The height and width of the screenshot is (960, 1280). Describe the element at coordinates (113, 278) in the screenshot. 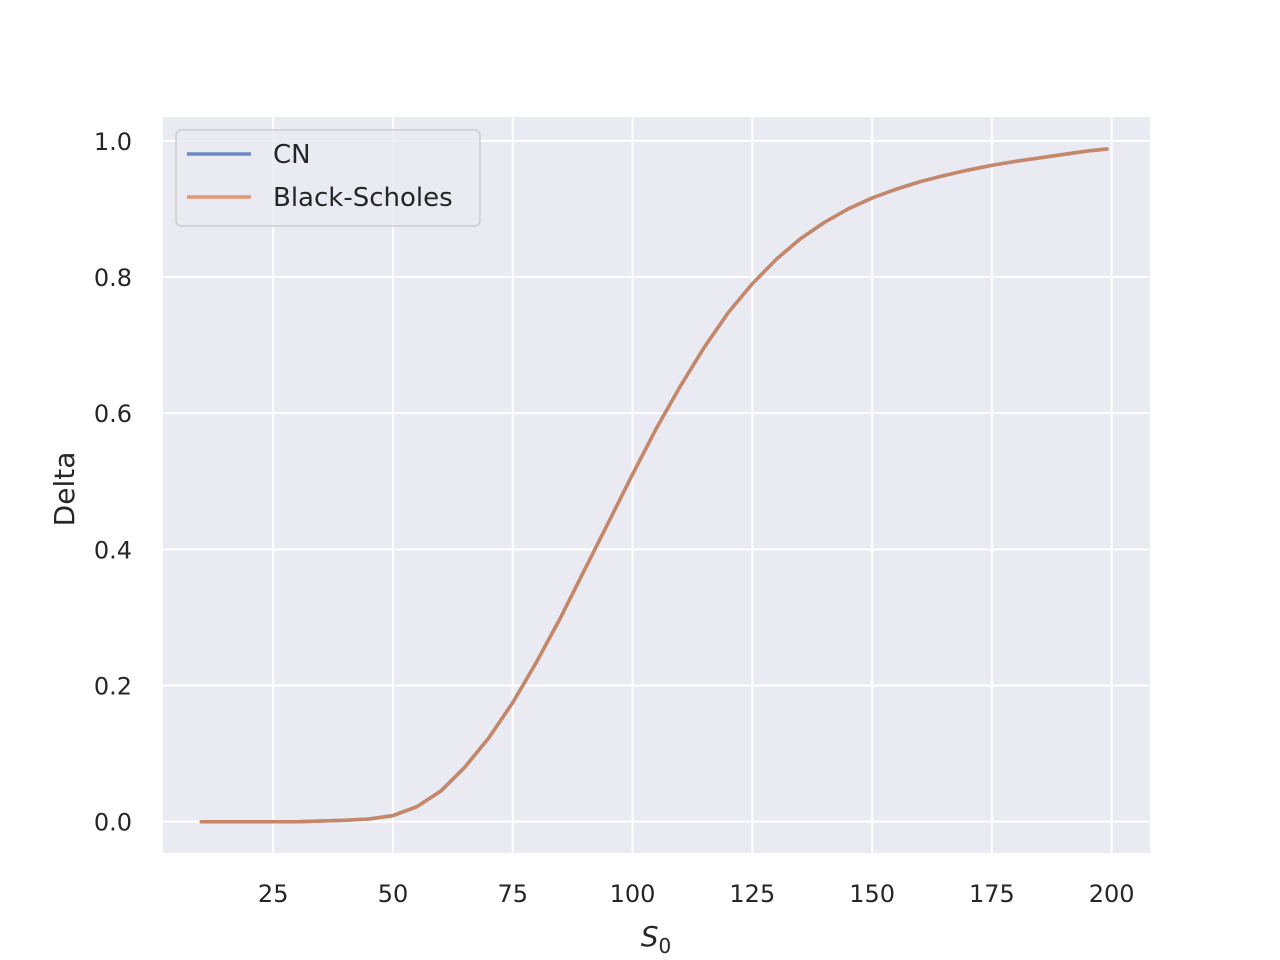

I see `y-tick-label: 0.8` at that location.